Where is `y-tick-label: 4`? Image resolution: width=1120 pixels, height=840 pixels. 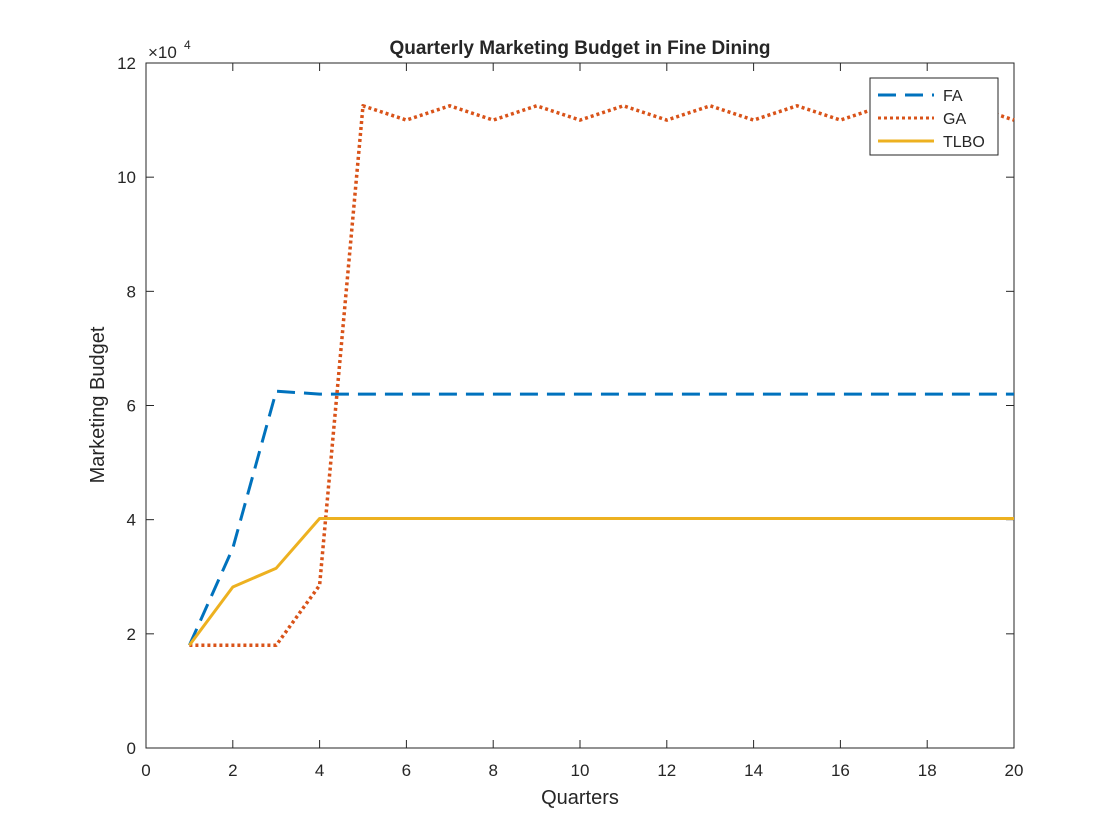
y-tick-label: 4 is located at coordinates (131, 520).